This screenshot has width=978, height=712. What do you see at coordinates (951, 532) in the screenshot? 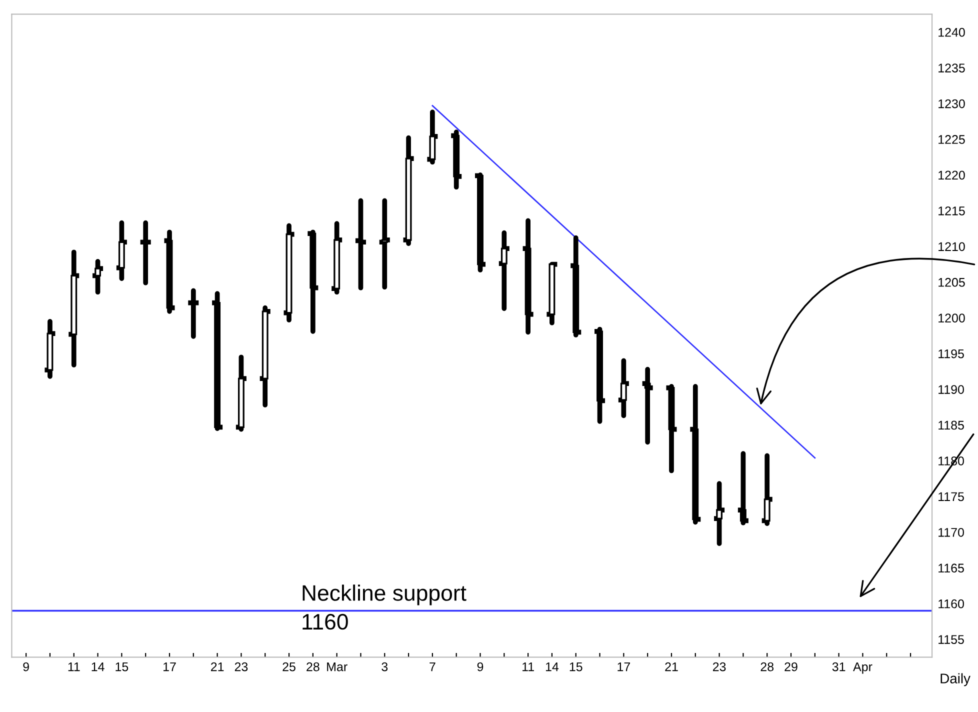
I see `y-tick-label: 1170` at bounding box center [951, 532].